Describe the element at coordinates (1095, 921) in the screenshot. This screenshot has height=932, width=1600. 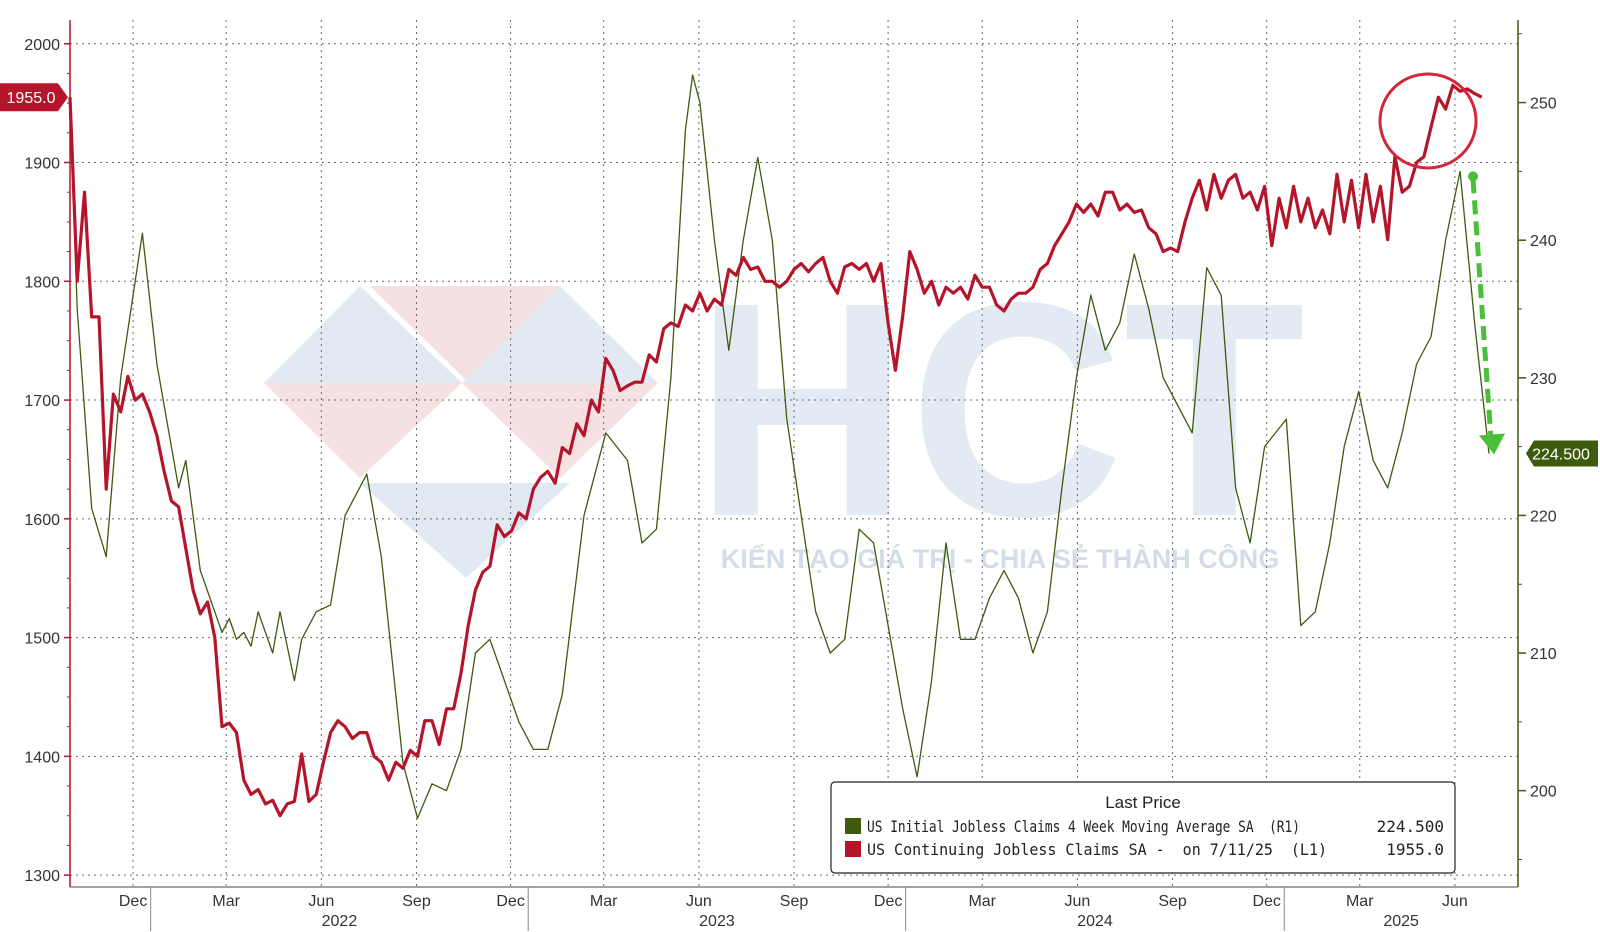
I see `year-label: 2024` at that location.